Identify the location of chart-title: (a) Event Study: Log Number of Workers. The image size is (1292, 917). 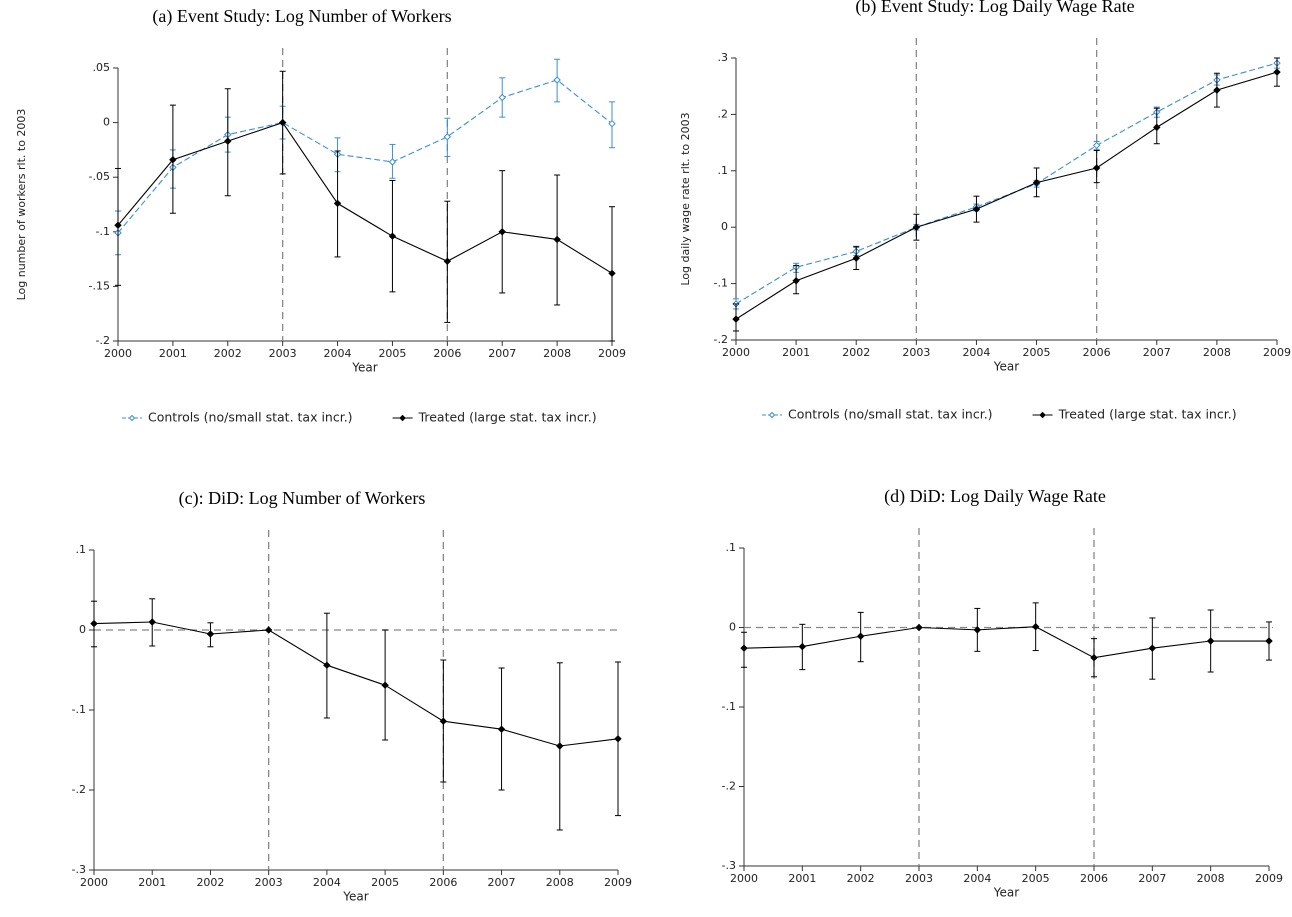
(301, 16).